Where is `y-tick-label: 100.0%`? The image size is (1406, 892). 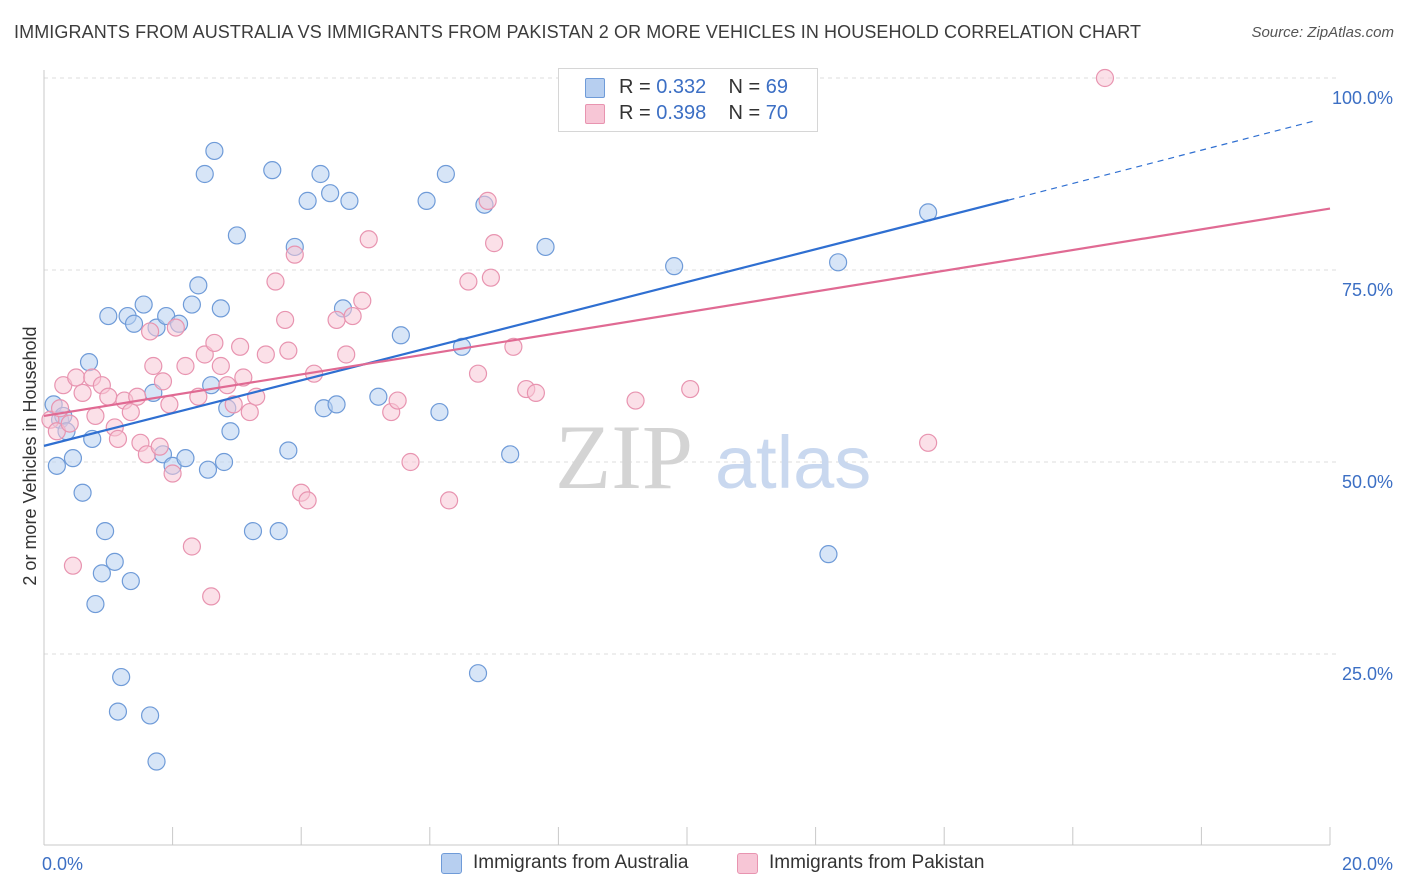 y-tick-label: 100.0% is located at coordinates (1362, 98).